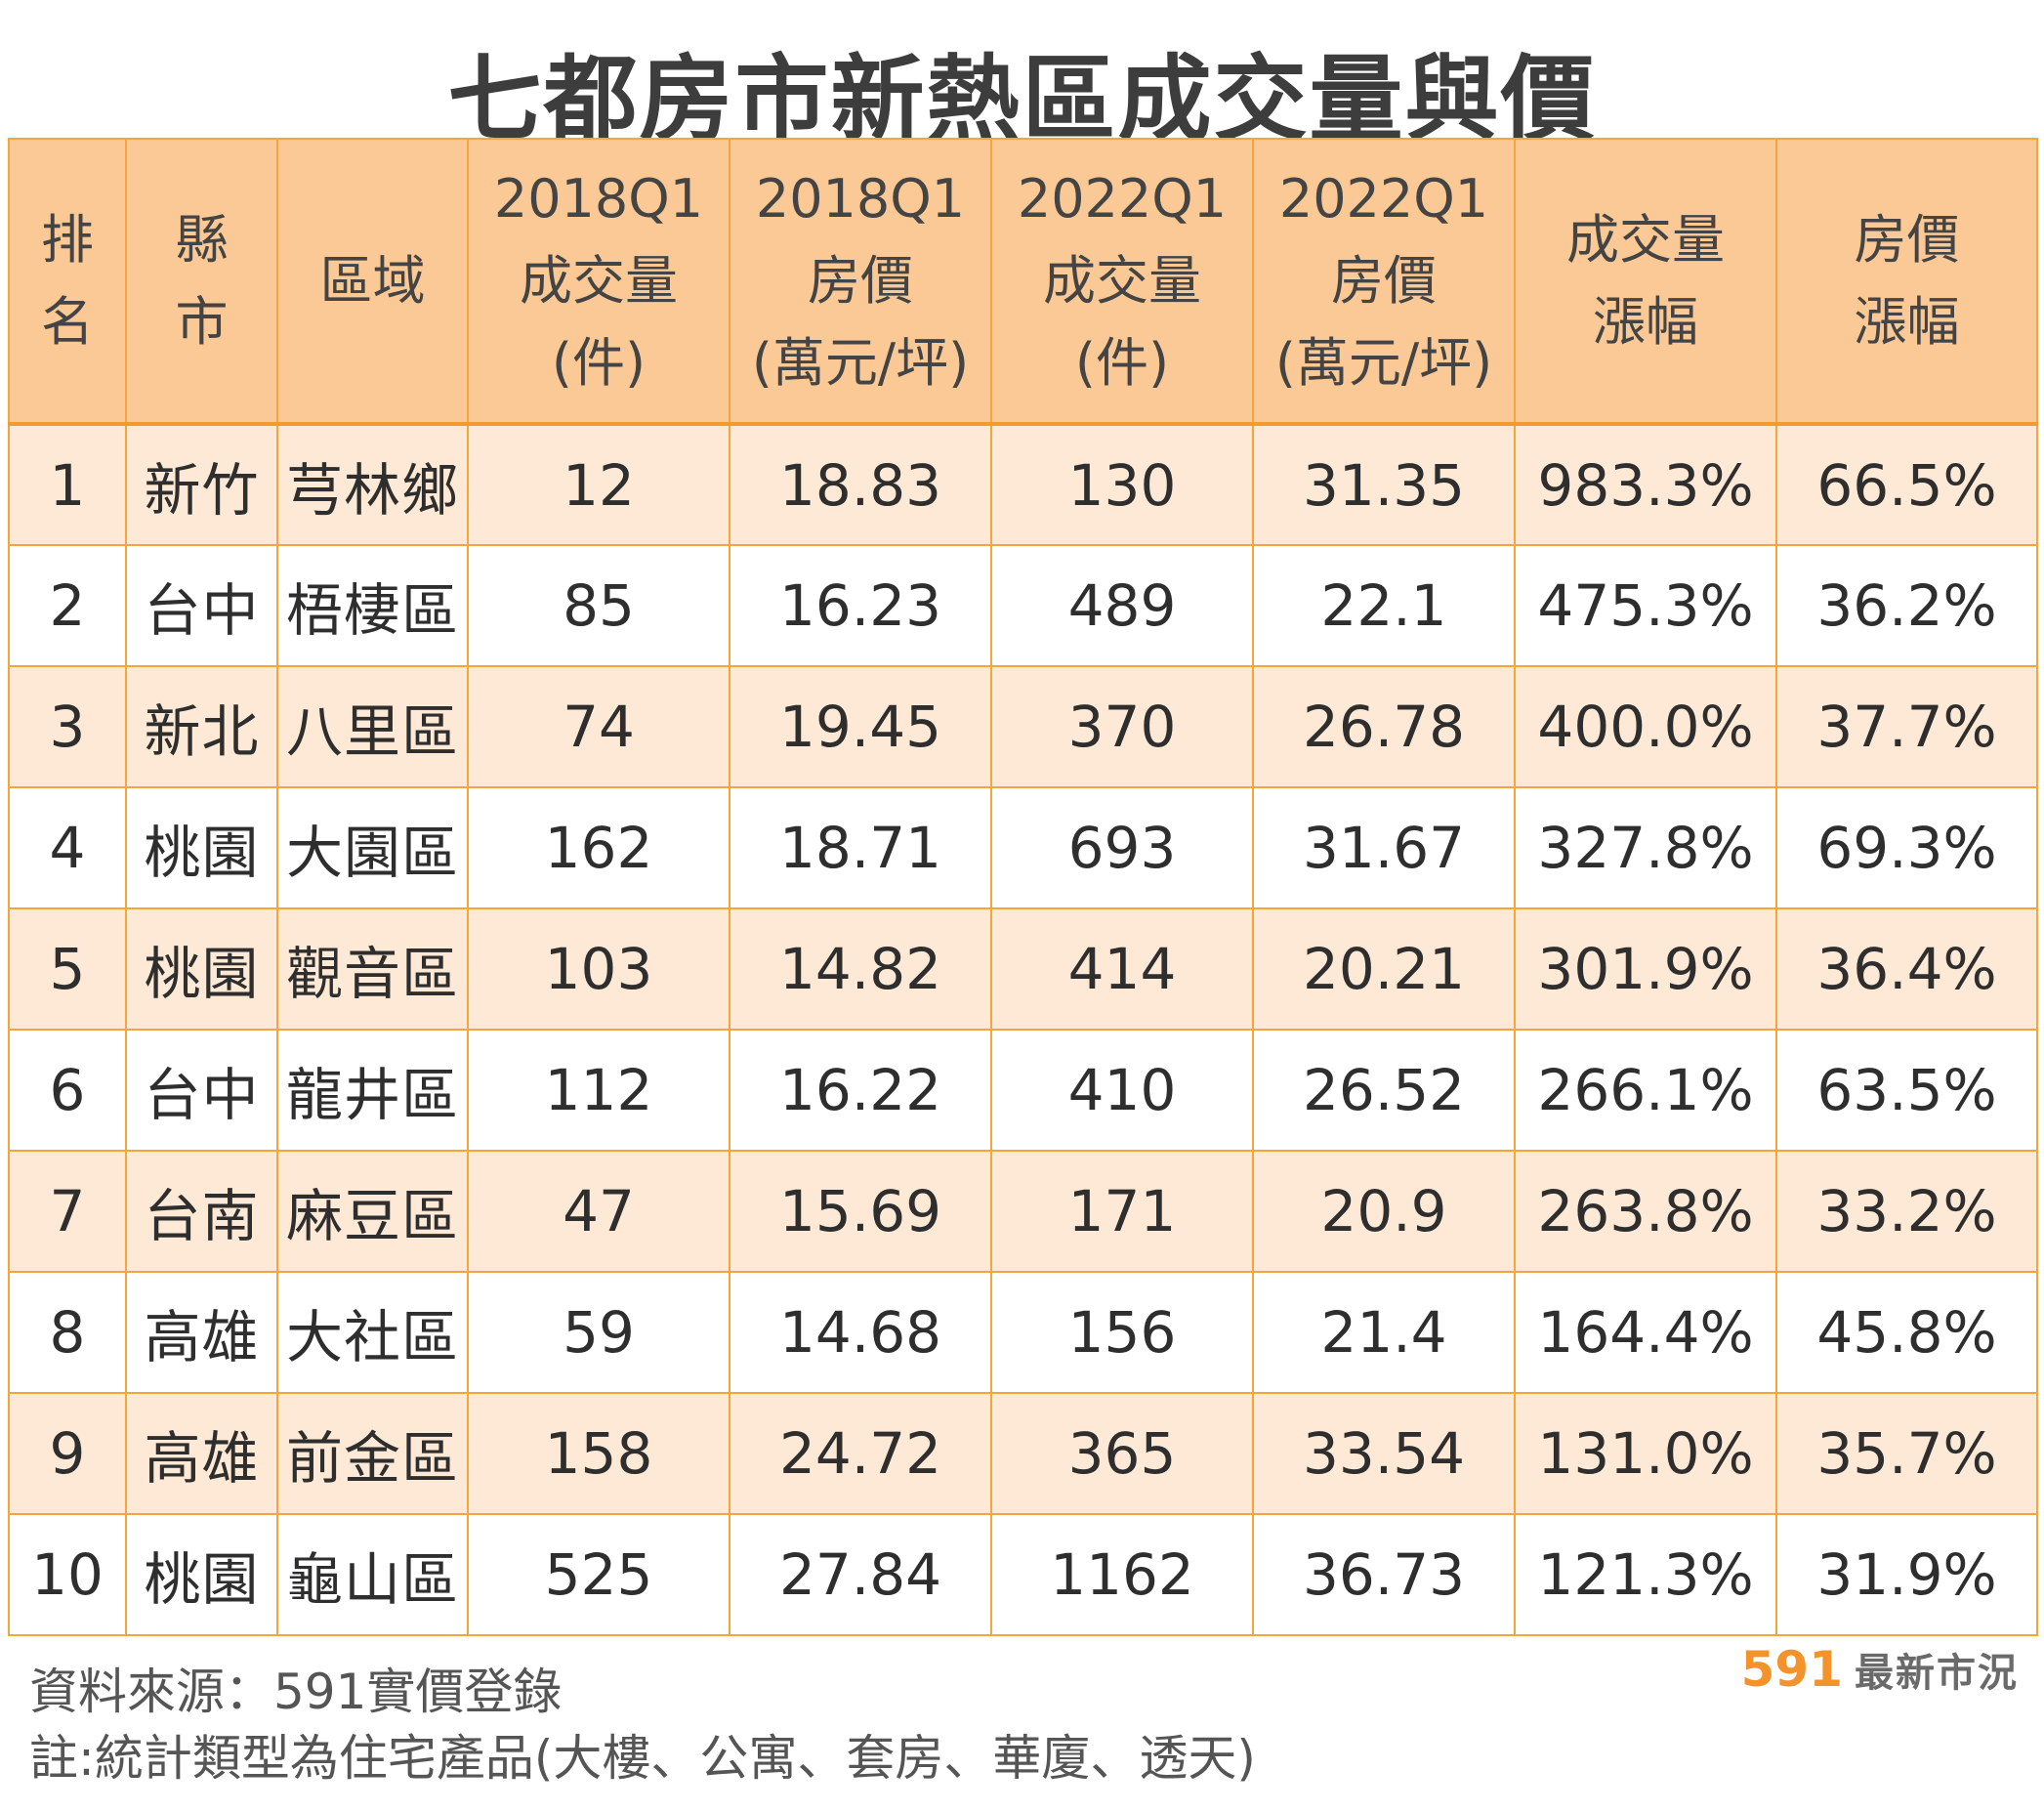 This screenshot has height=1812, width=2044. I want to click on table-cell: 8, so click(67, 1333).